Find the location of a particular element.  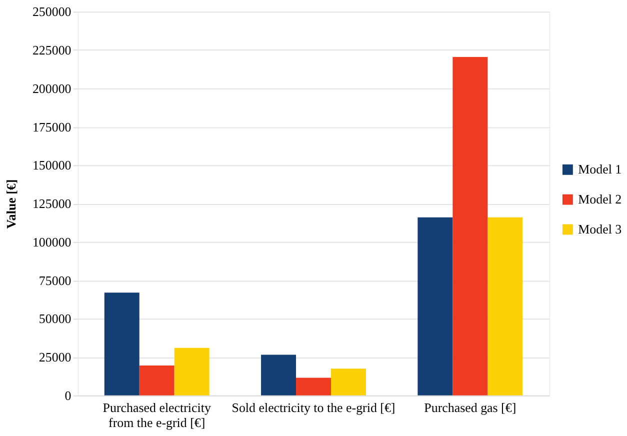

x-tick-label: Purchased gas [€] is located at coordinates (470, 407).